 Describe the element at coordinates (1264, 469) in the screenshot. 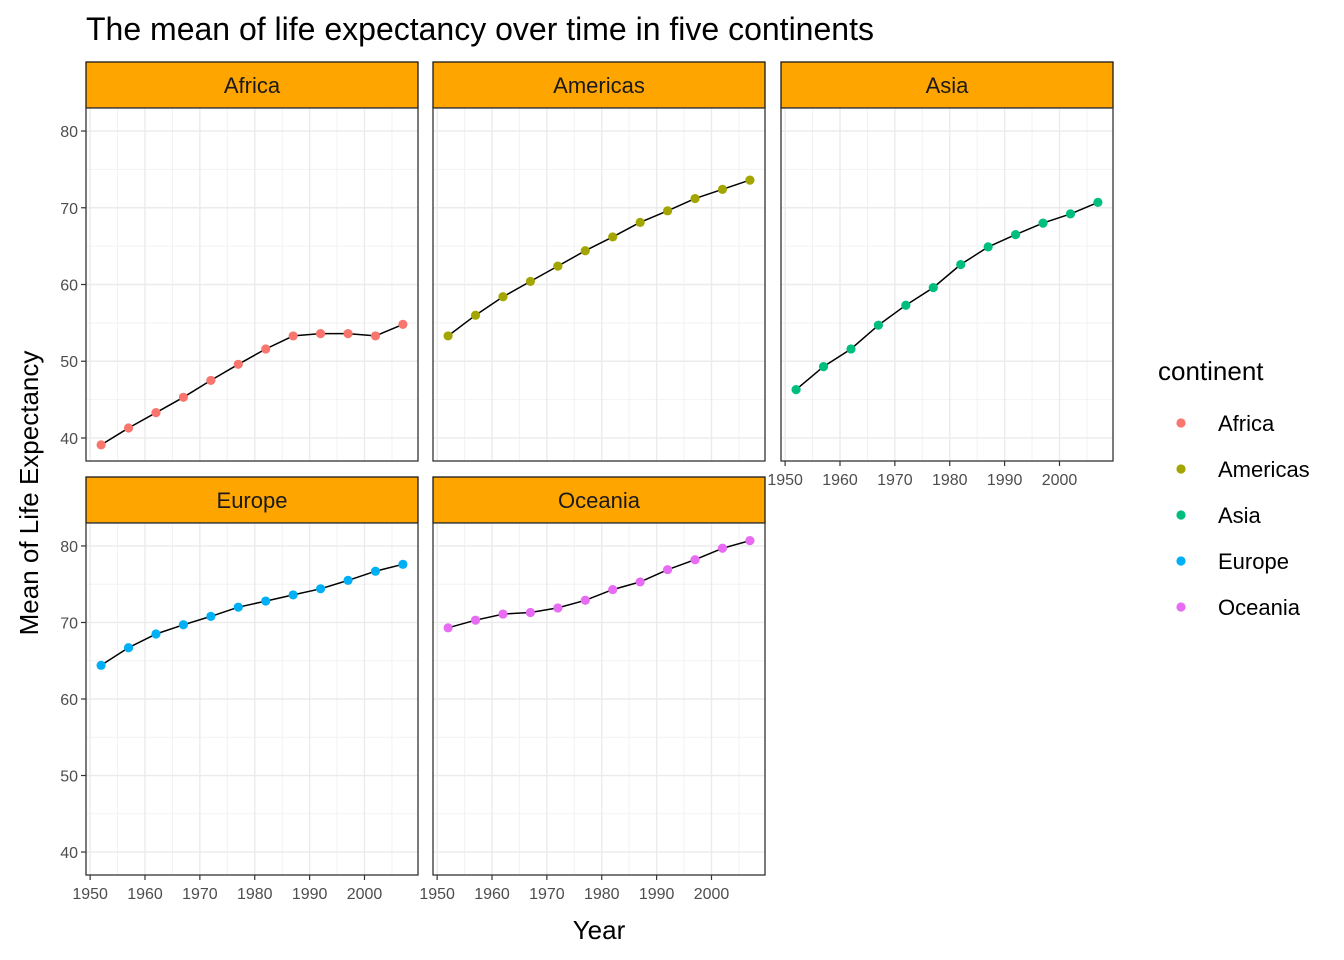

I see `legend-label: Americas` at that location.